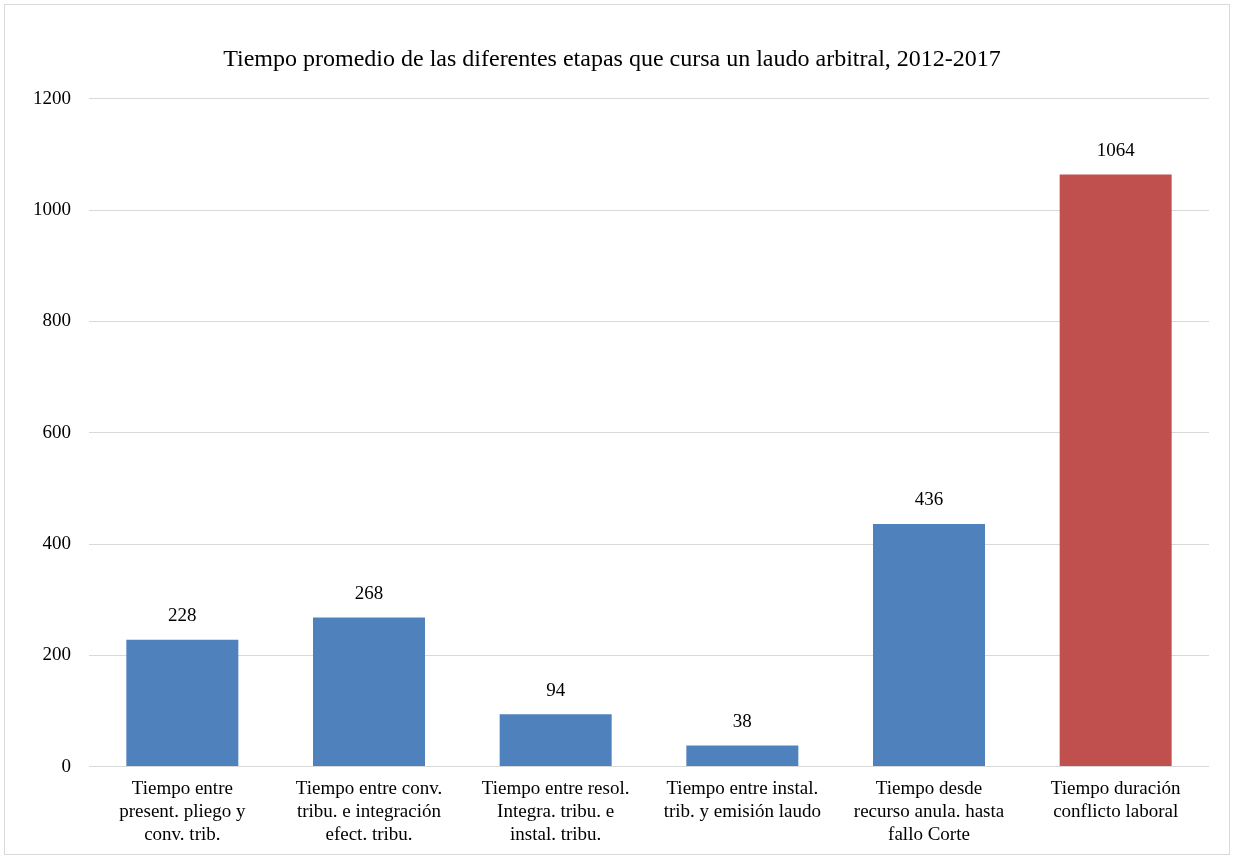 The width and height of the screenshot is (1236, 861). What do you see at coordinates (929, 810) in the screenshot?
I see `x-tick-label: Tiempo desde recurso anula. hasta fallo Corte` at bounding box center [929, 810].